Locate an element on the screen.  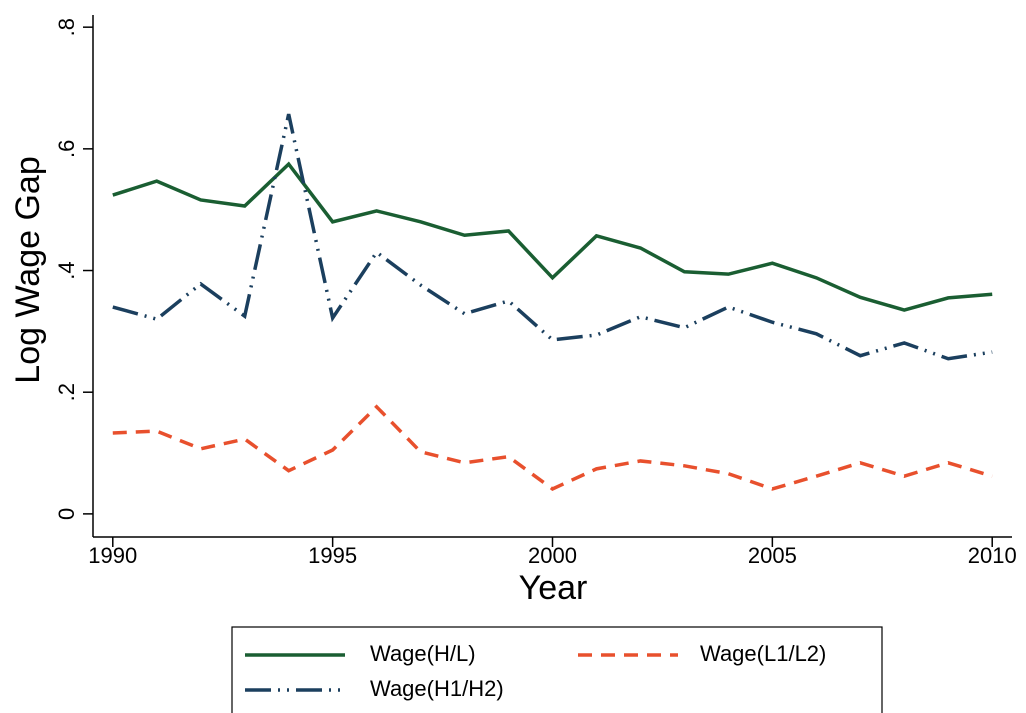
y-tick-label: .4 is located at coordinates (66, 270).